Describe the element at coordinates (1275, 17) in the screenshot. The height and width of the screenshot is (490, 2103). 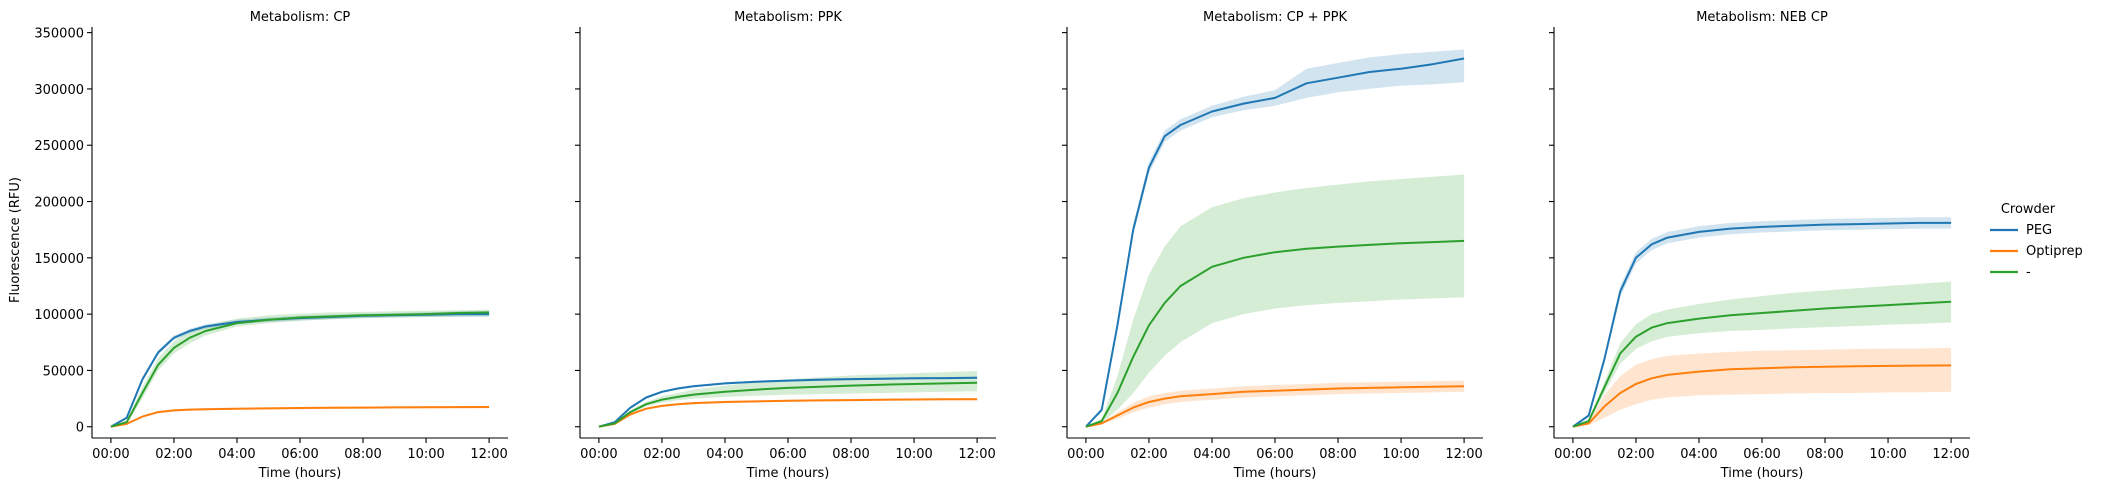
I see `panel-title: Metabolism: CP + PPK` at that location.